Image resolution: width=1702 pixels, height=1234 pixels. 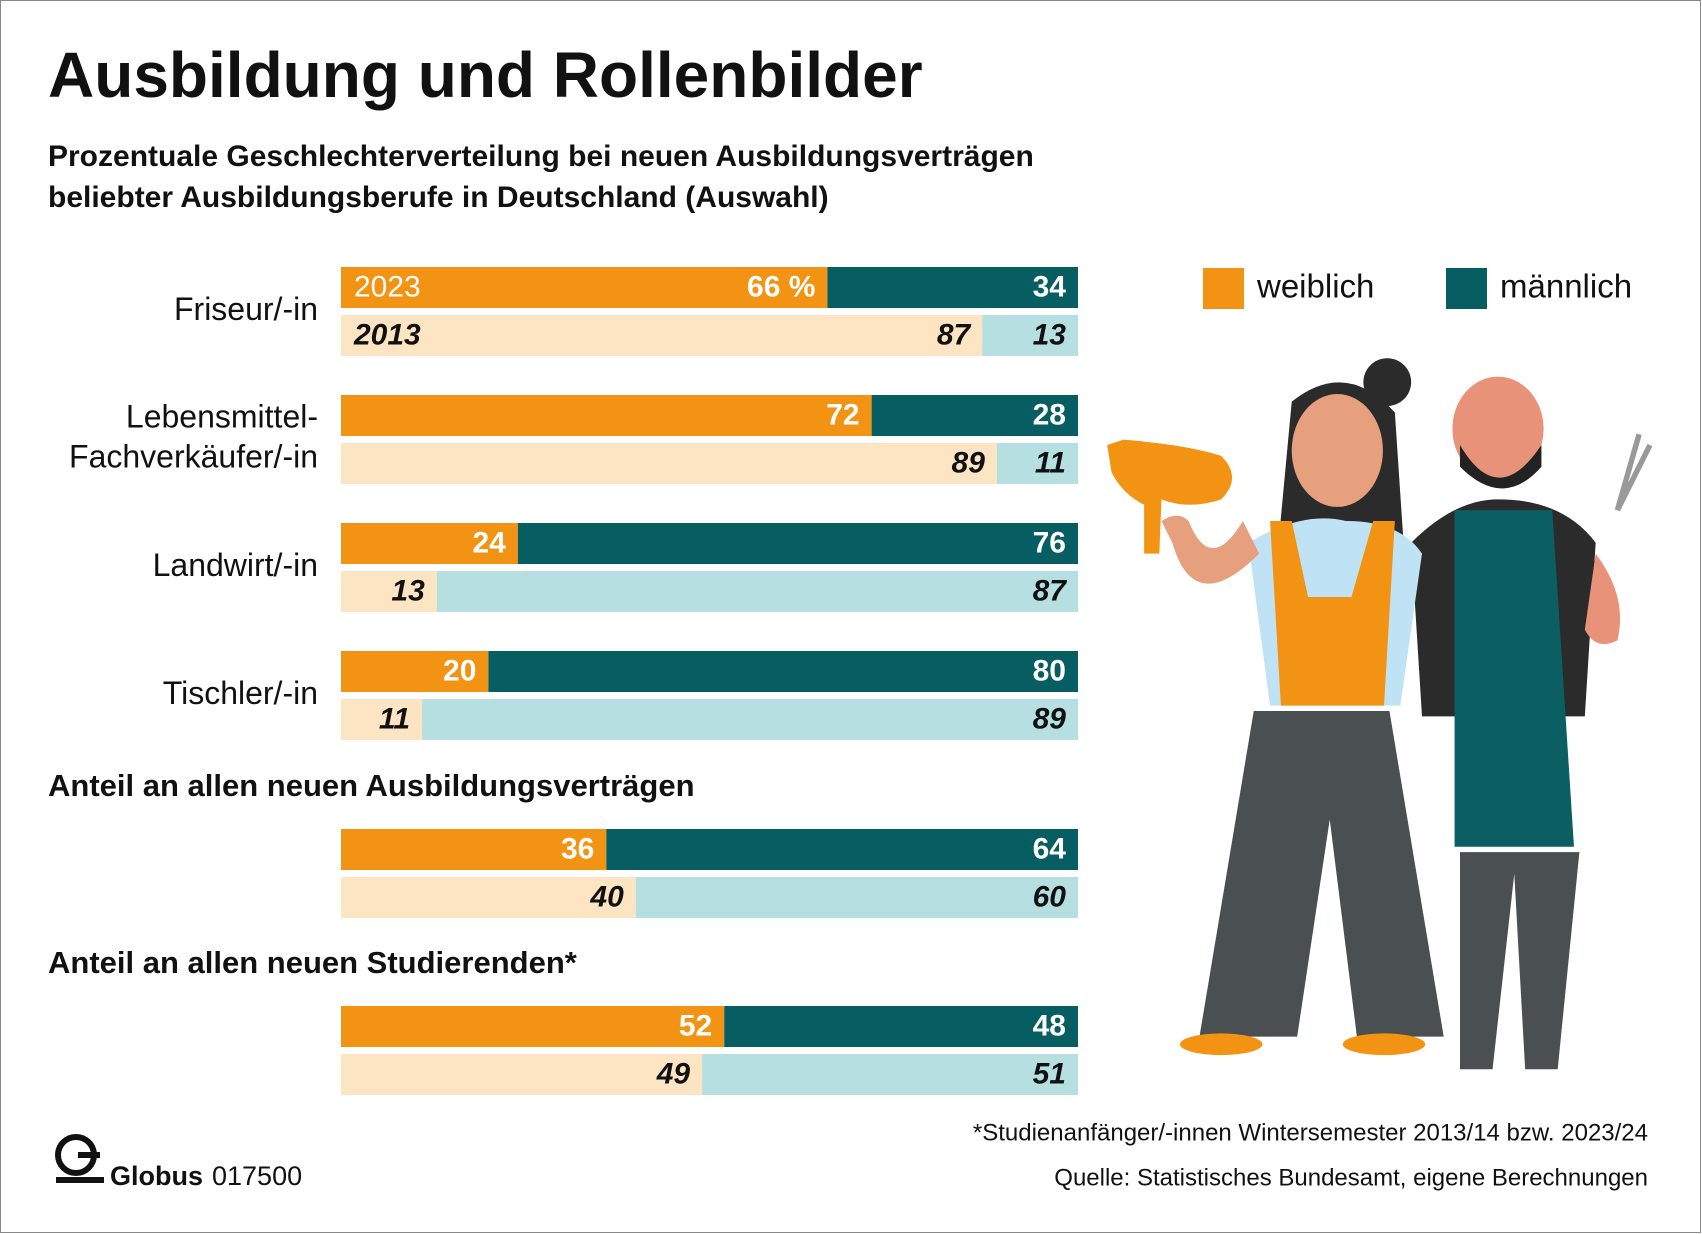 I want to click on code: 017500, so click(x=257, y=1176).